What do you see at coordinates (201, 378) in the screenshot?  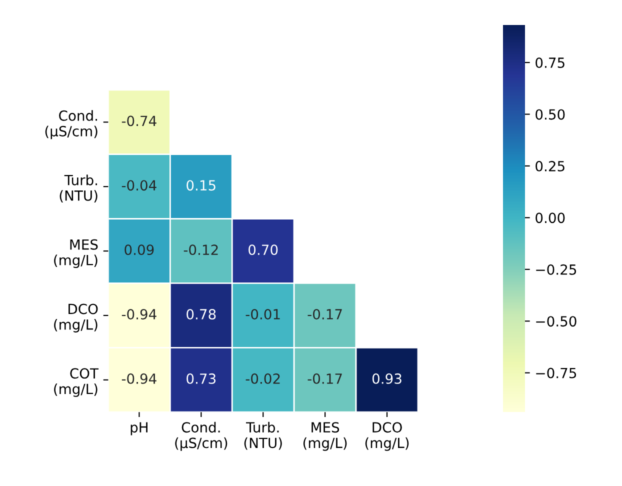 I see `data-label: 0.73` at bounding box center [201, 378].